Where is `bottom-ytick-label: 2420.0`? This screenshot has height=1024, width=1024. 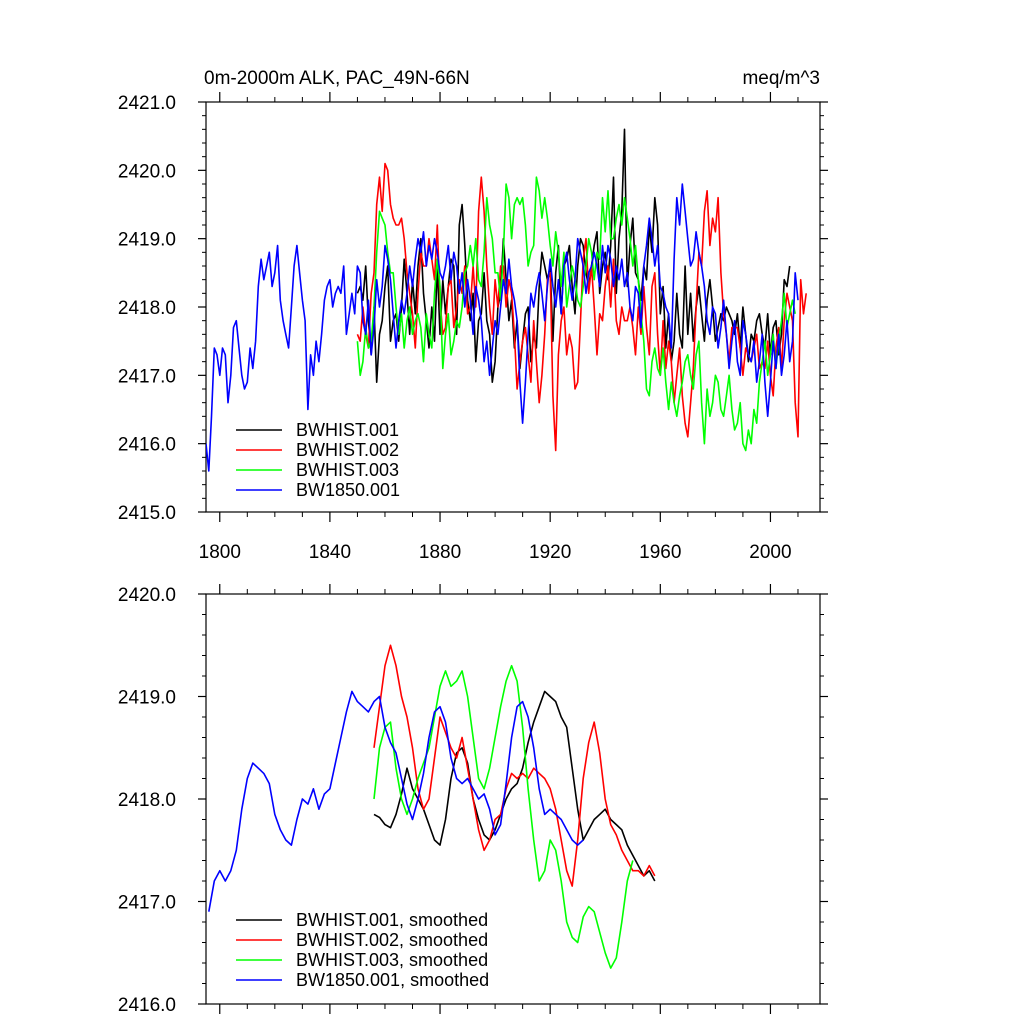
bottom-ytick-label: 2420.0 is located at coordinates (147, 595).